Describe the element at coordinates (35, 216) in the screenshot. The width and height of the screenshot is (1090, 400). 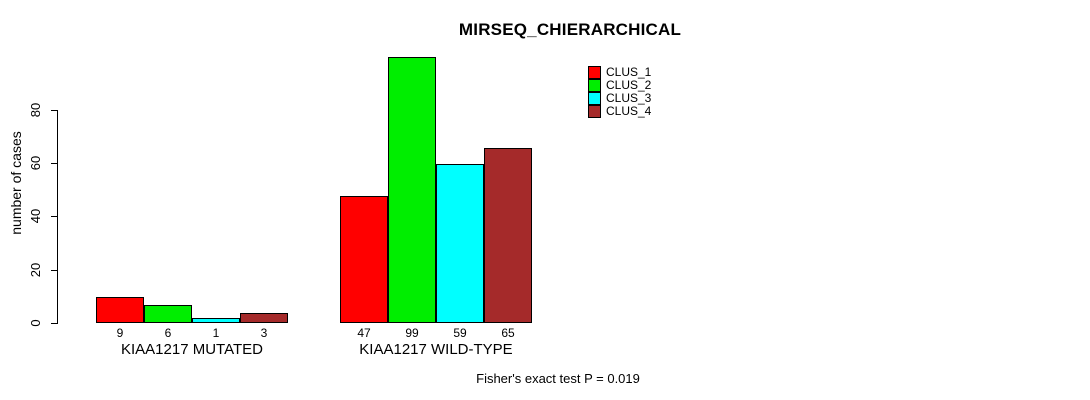
I see `y-tick-label: 40` at that location.